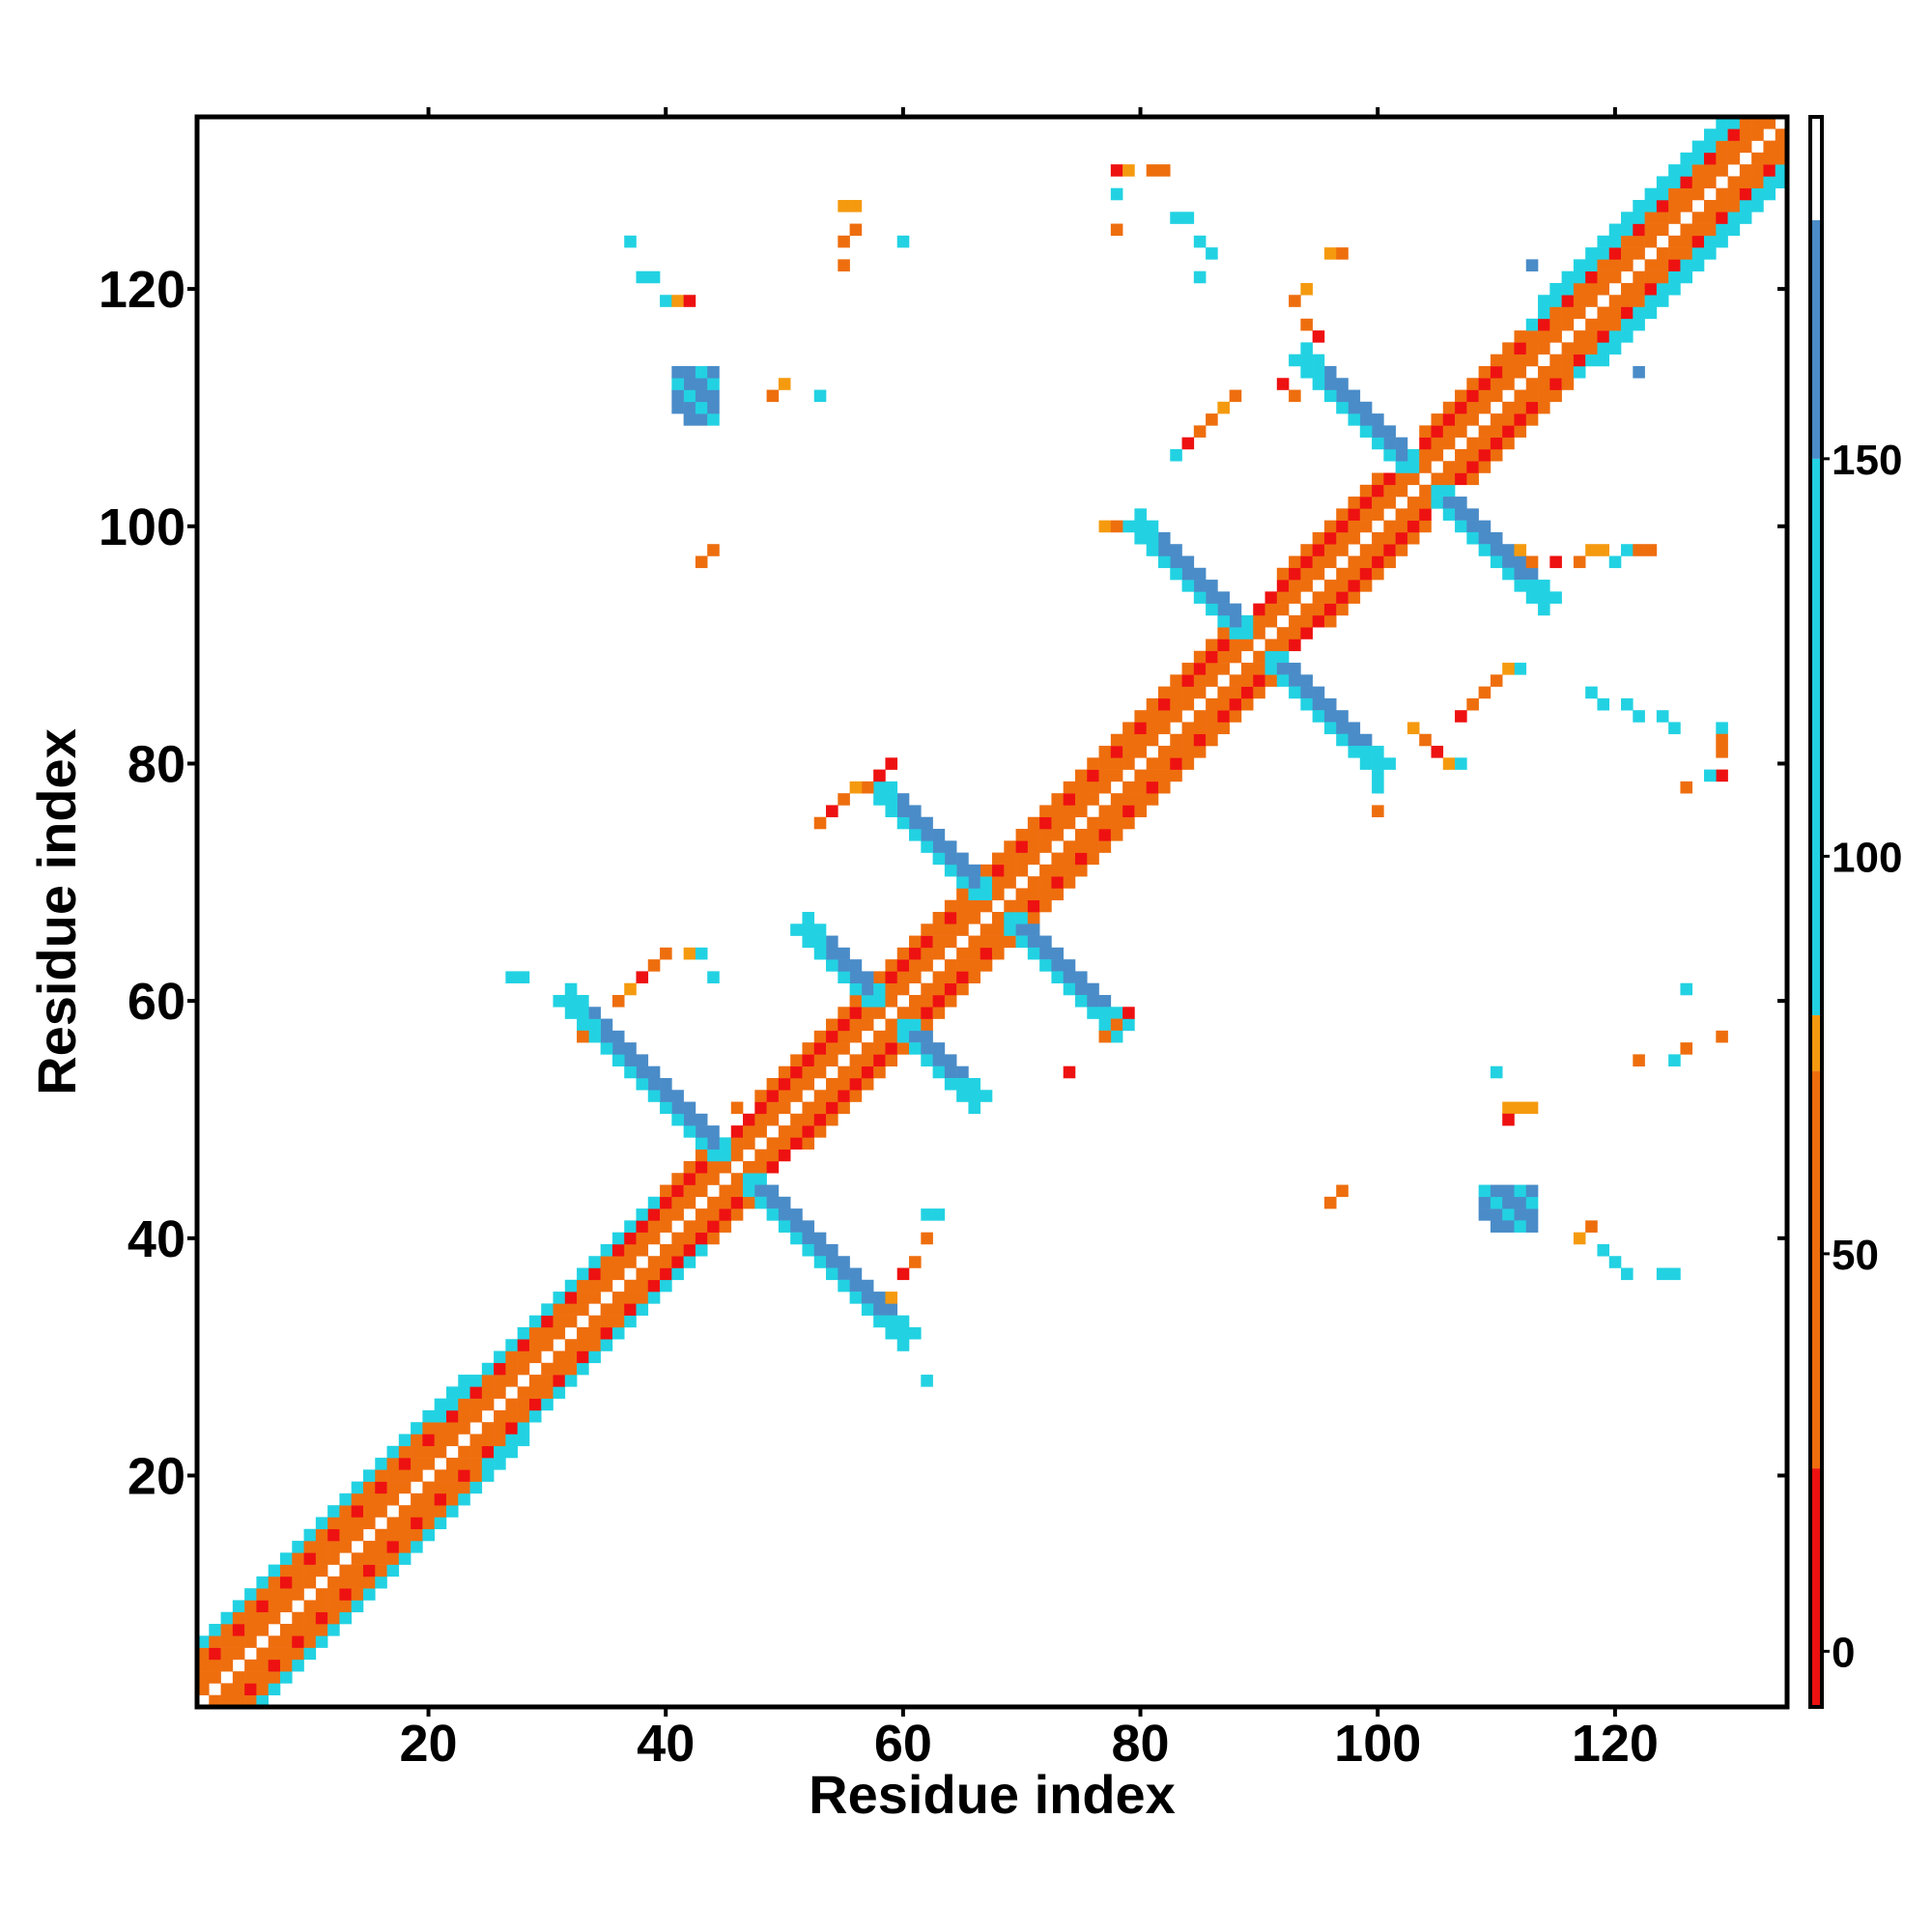 Image resolution: width=1932 pixels, height=1932 pixels. I want to click on x-tick-label: 100, so click(1377, 1744).